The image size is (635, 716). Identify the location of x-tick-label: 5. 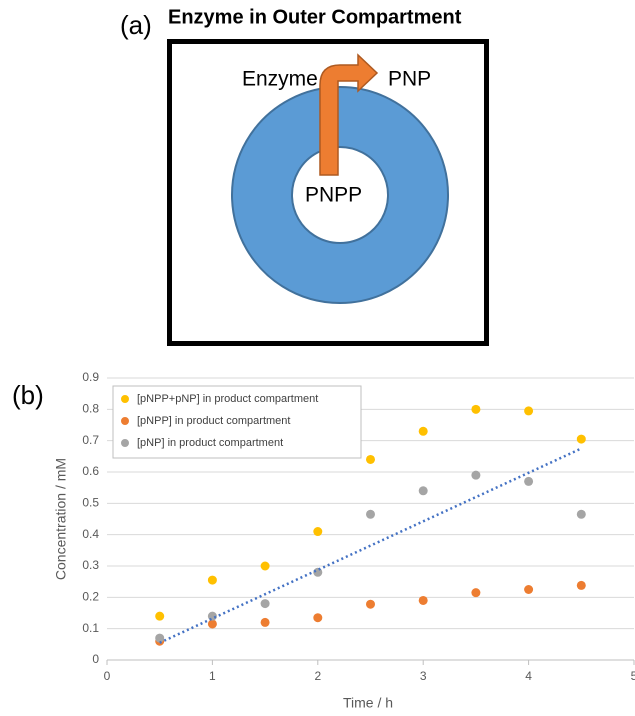
(633, 676).